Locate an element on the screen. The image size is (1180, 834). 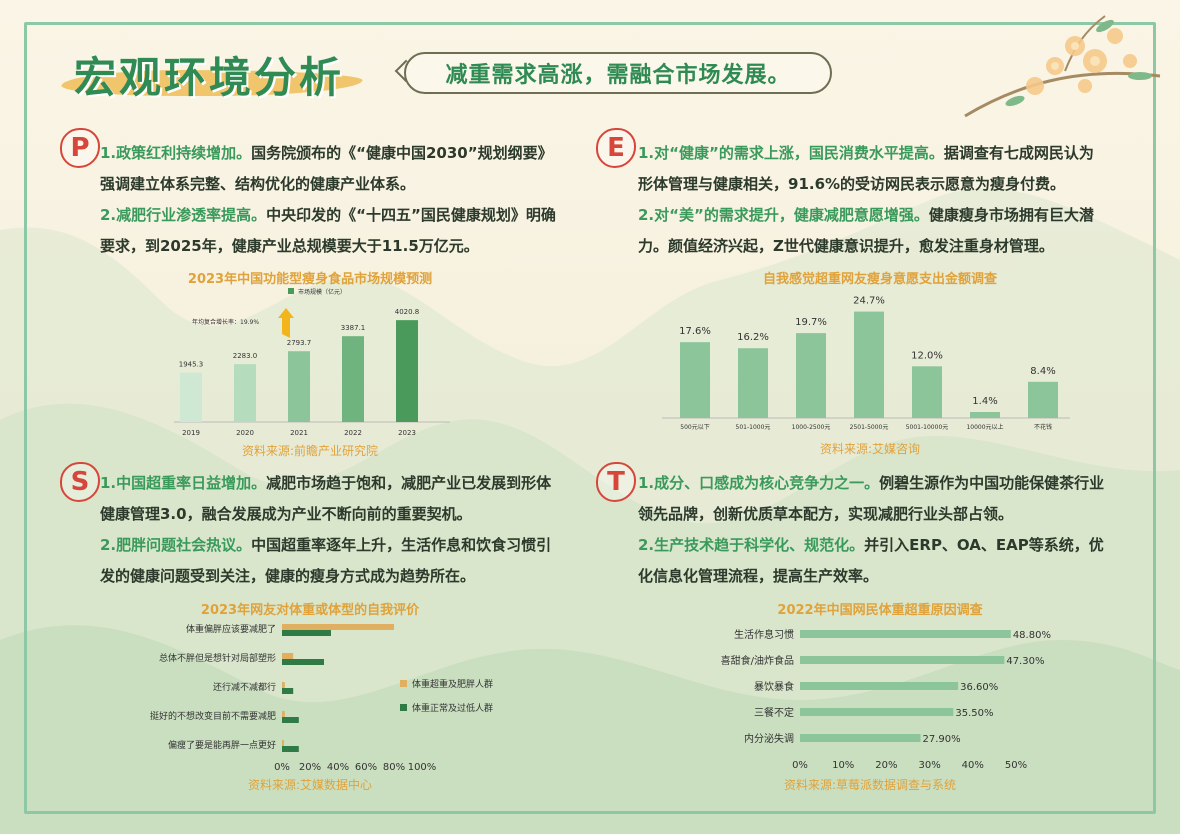
chart-1-value-label: 3387.1 is located at coordinates (353, 328).